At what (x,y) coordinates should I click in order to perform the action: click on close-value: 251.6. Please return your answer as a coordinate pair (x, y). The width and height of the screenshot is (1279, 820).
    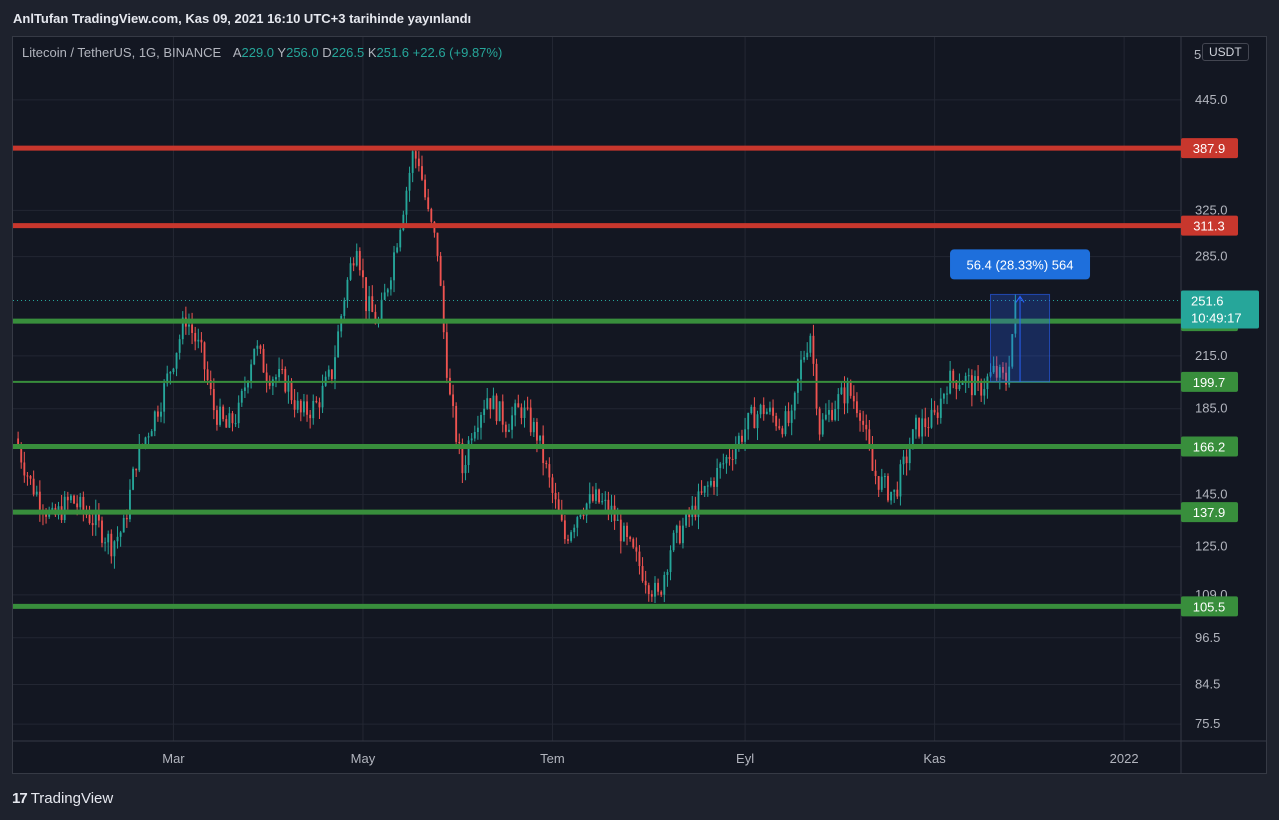
    Looking at the image, I should click on (393, 52).